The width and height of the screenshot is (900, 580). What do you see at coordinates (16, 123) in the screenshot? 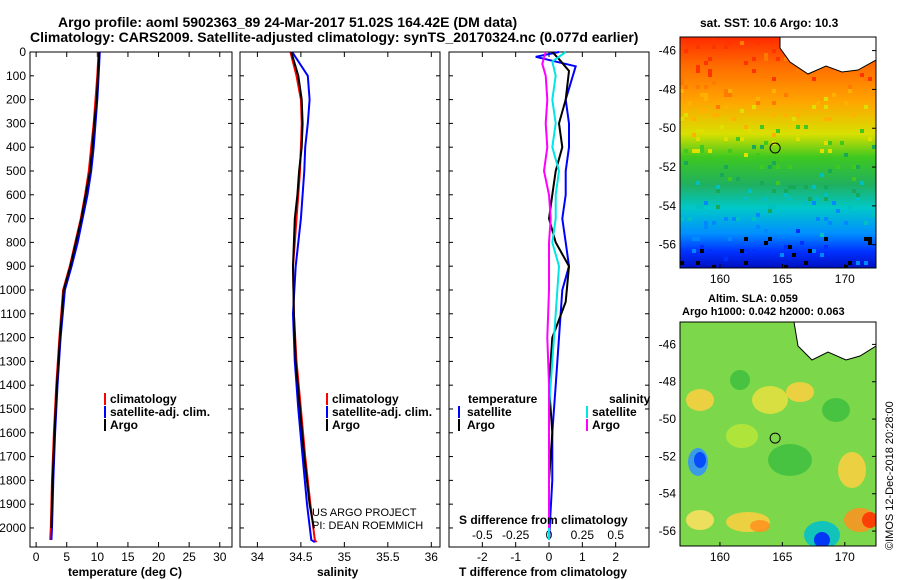
I see `depth-tick-label: 300` at bounding box center [16, 123].